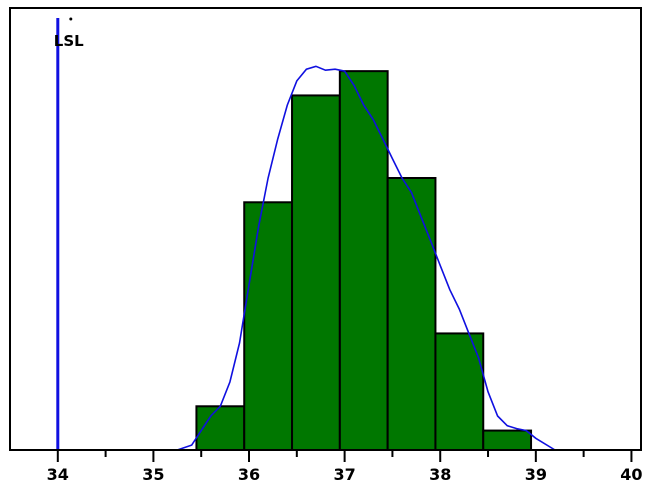 This screenshot has height=503, width=647. What do you see at coordinates (58, 474) in the screenshot?
I see `x-tick-label: 34` at bounding box center [58, 474].